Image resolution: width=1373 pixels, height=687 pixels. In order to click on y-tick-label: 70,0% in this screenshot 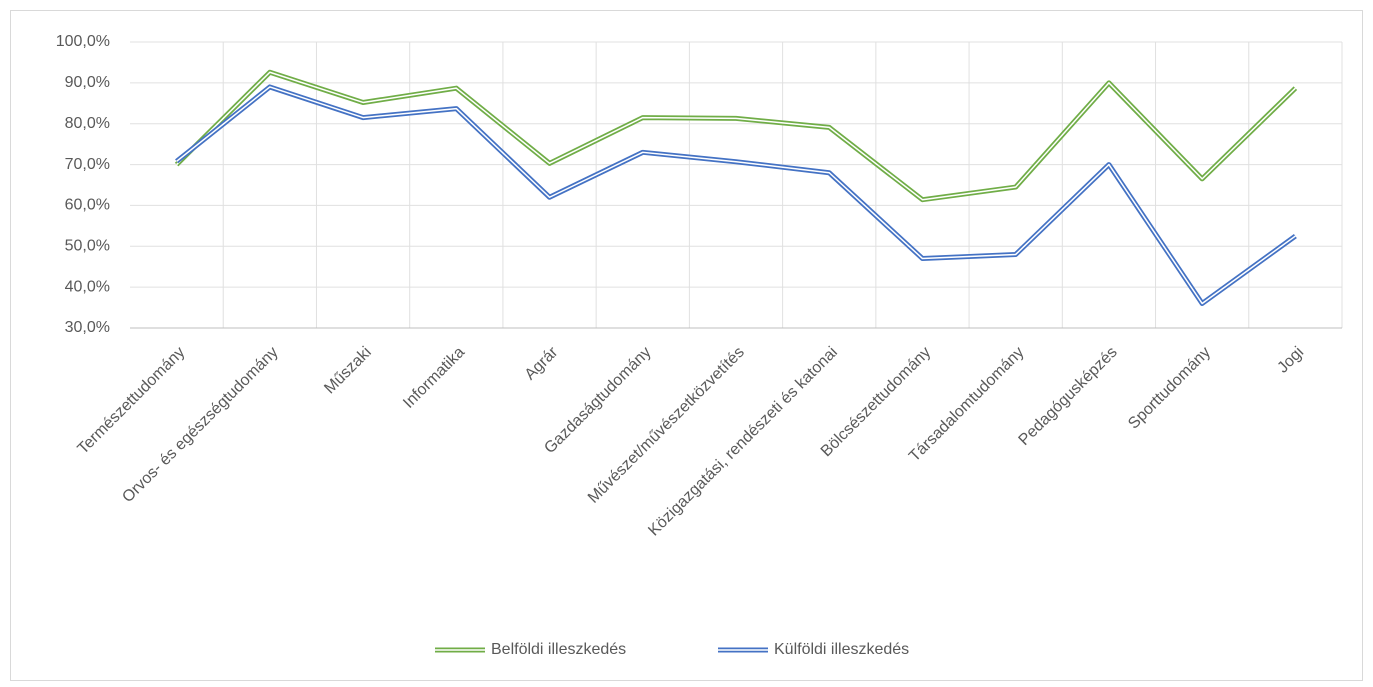, I will do `click(87, 164)`.